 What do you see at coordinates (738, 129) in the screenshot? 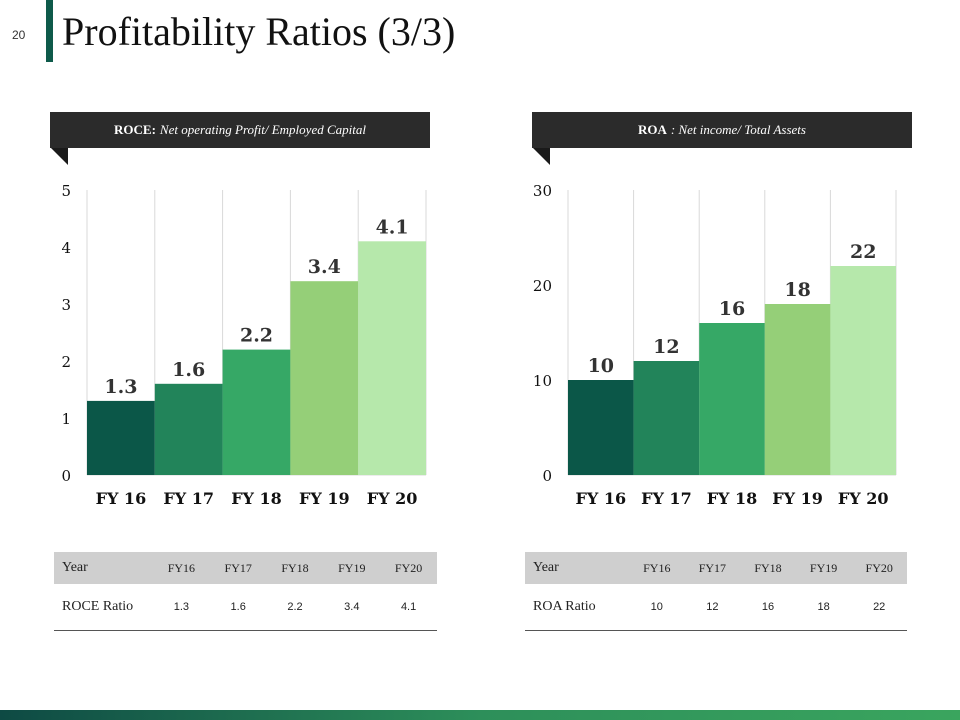
I see `roa-banner-formula: : Net income/ Total Assets` at bounding box center [738, 129].